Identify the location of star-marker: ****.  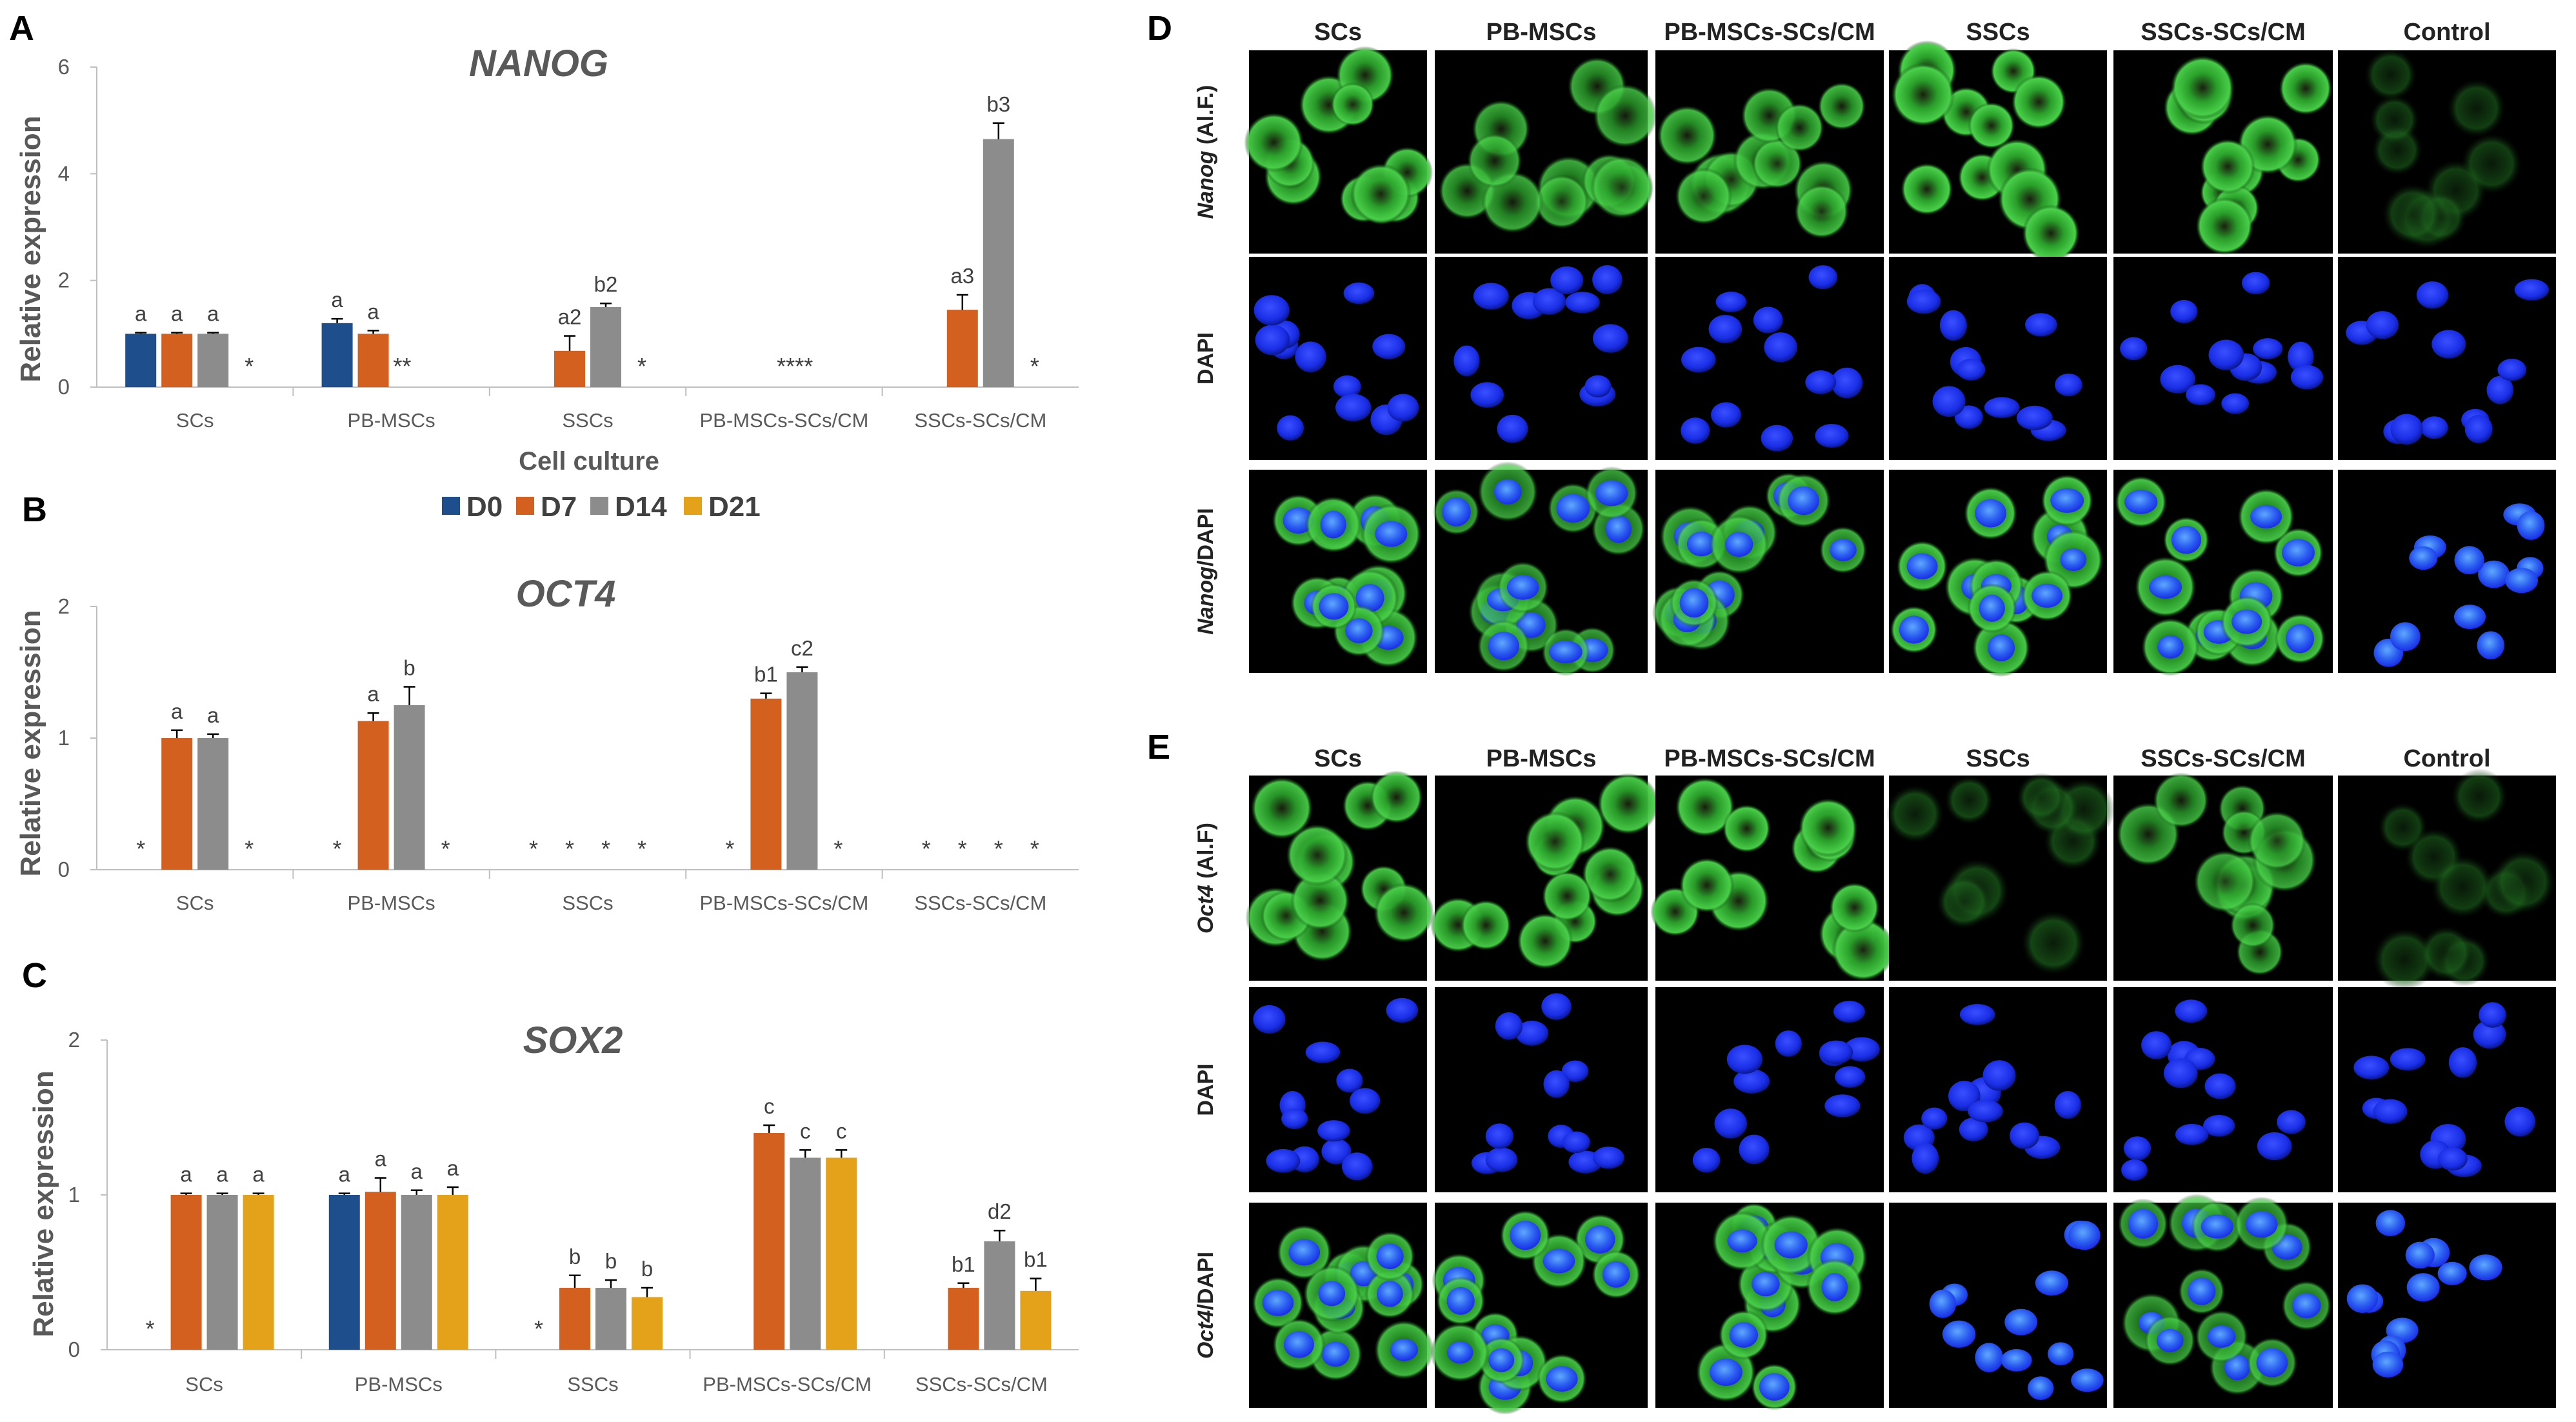
(795, 366).